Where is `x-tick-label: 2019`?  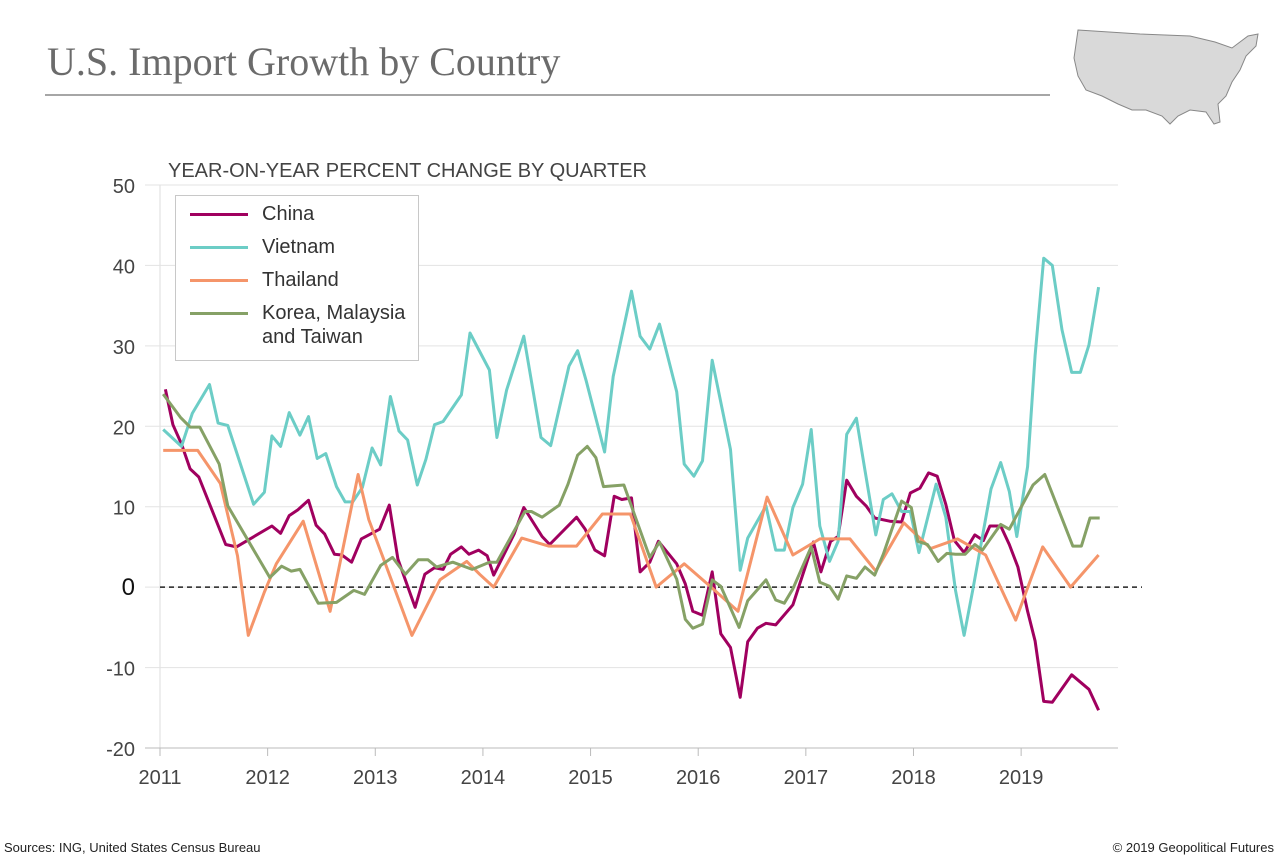 x-tick-label: 2019 is located at coordinates (1021, 778).